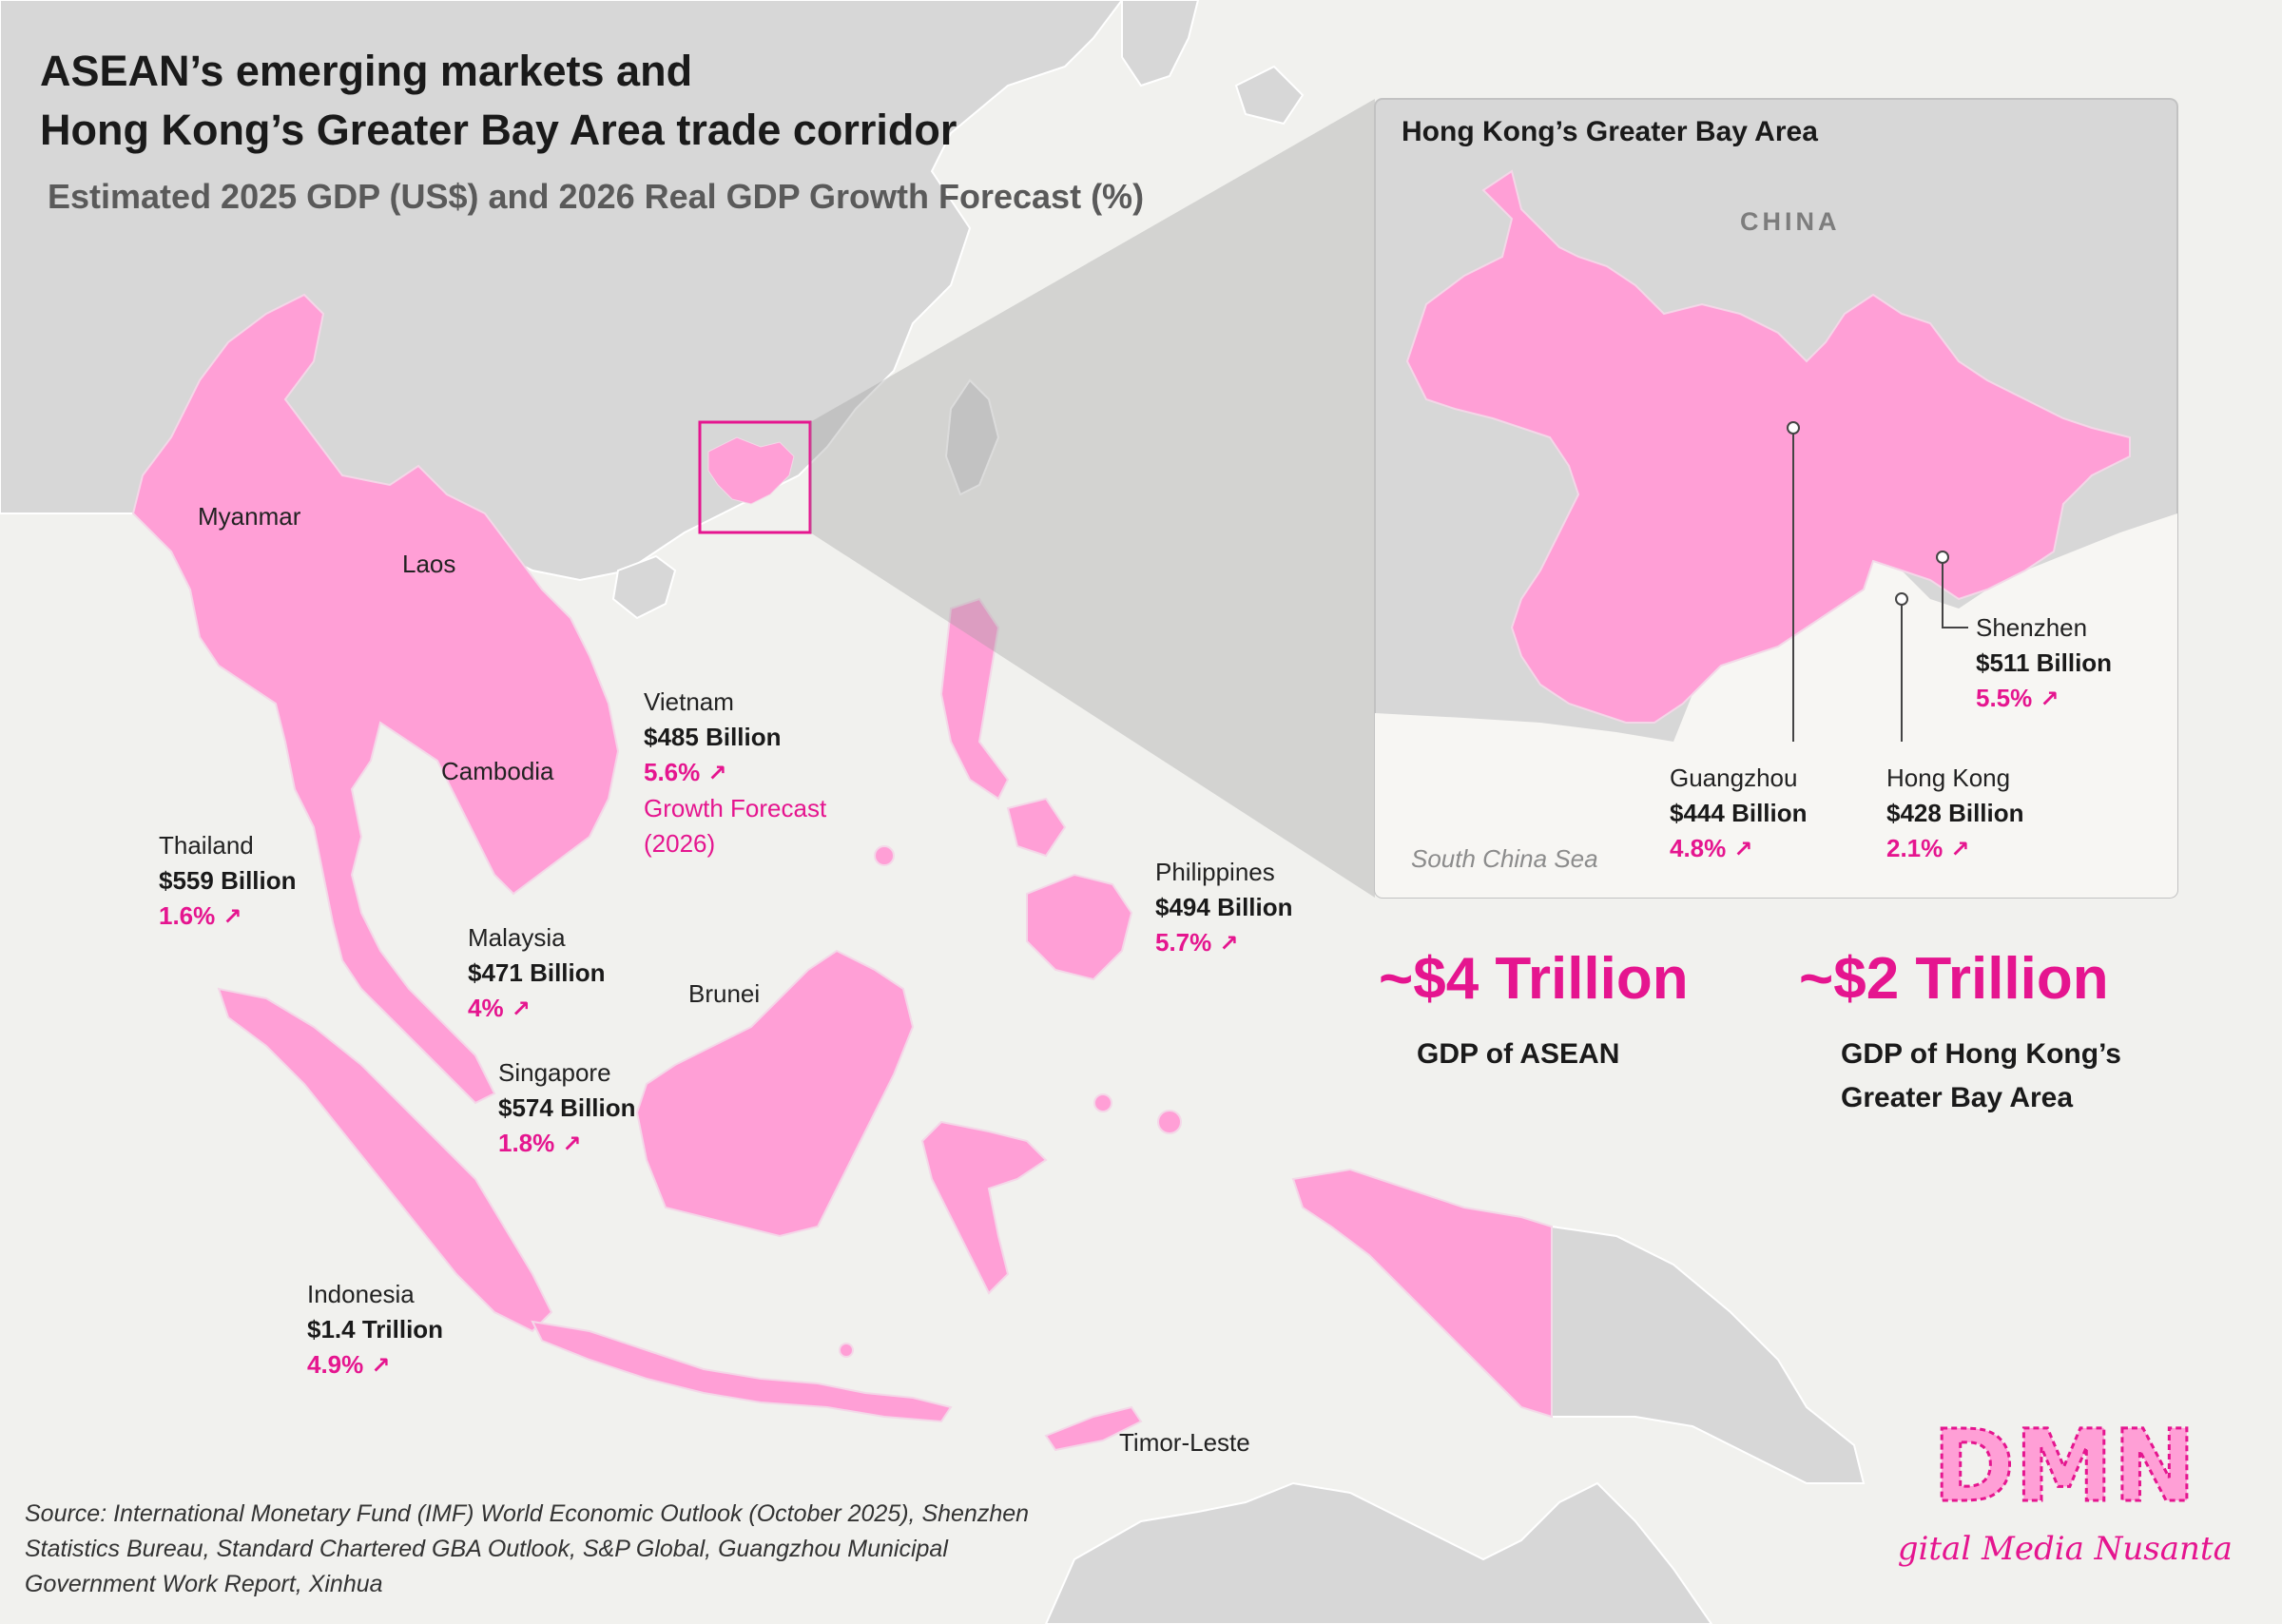 This screenshot has height=1624, width=2282. Describe the element at coordinates (1534, 979) in the screenshot. I see `asean-total-value: ~$4 Trillion` at that location.